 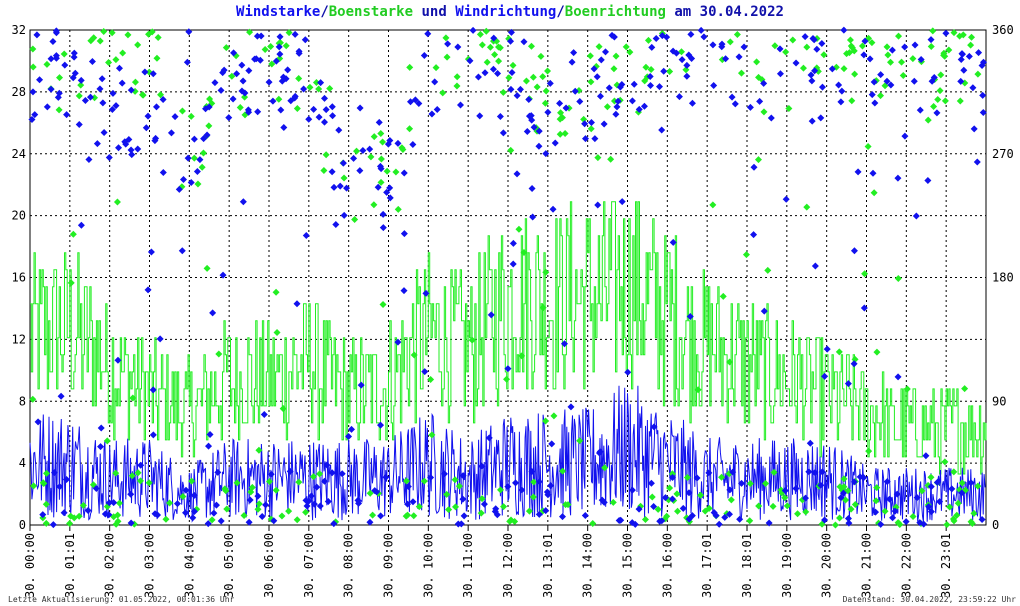 I want to click on title-sep1: /, so click(x=324, y=12).